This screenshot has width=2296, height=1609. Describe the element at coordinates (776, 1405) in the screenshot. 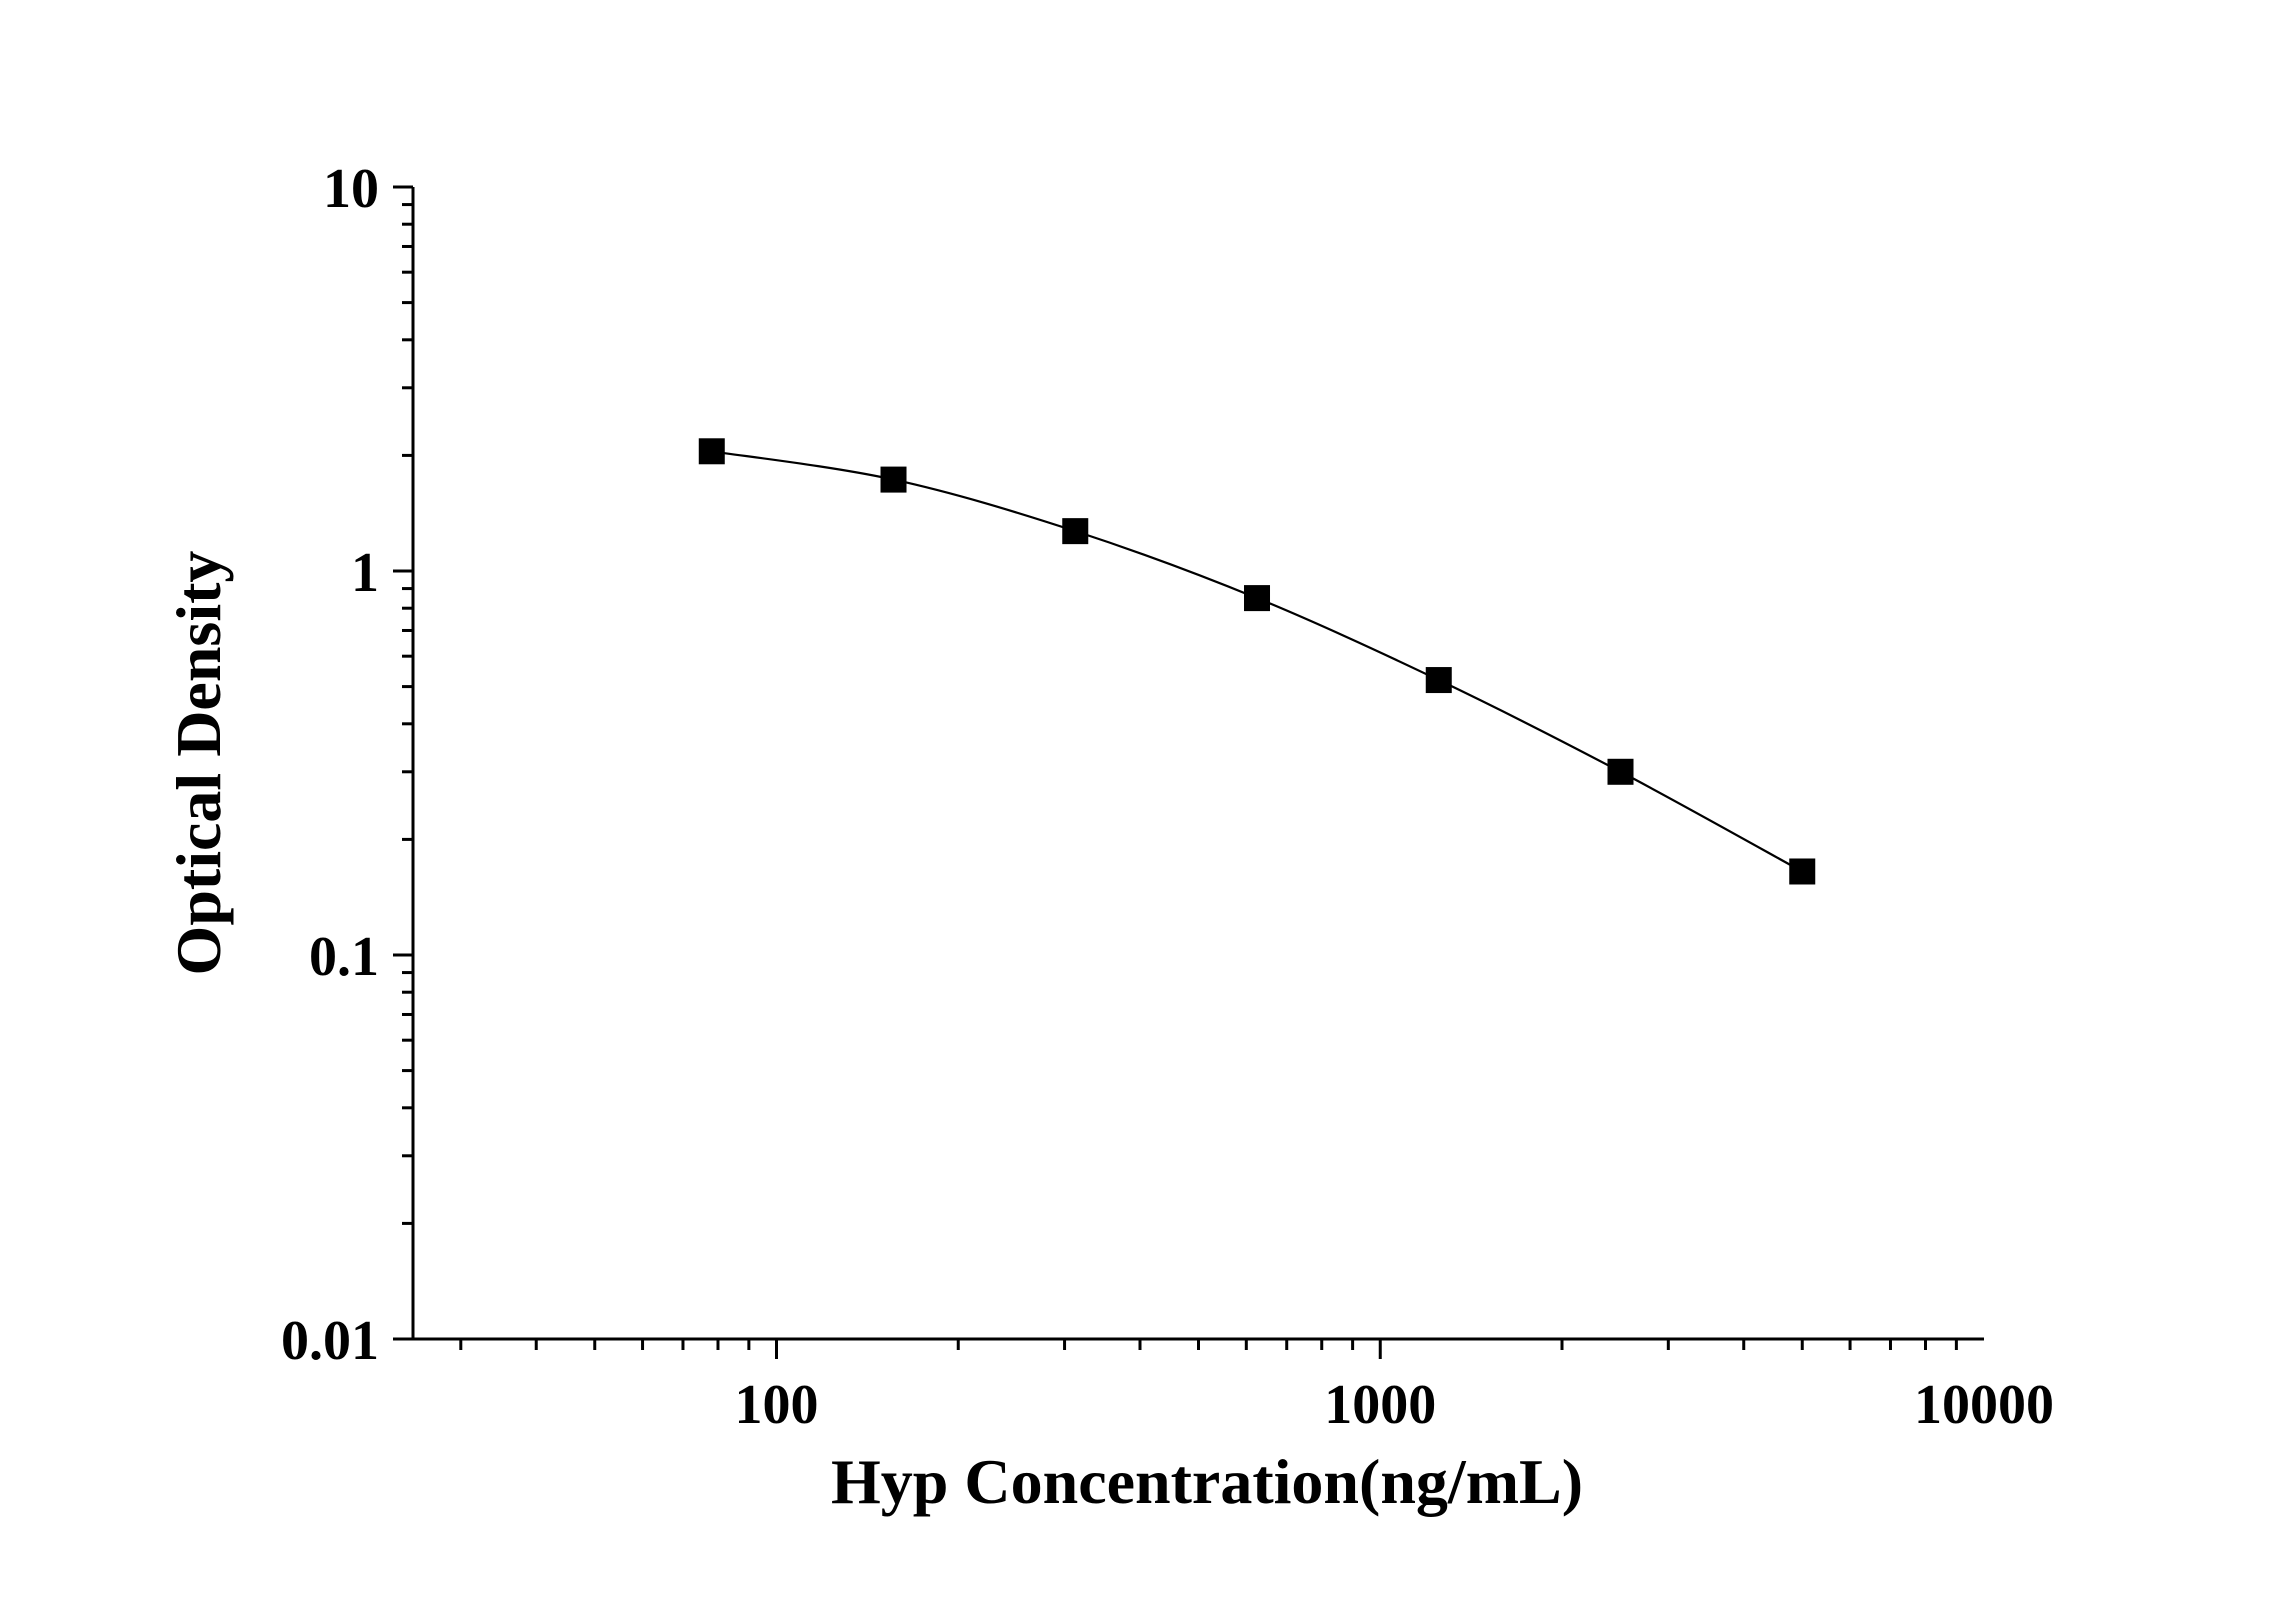

I see `x-tick-label: 100` at that location.